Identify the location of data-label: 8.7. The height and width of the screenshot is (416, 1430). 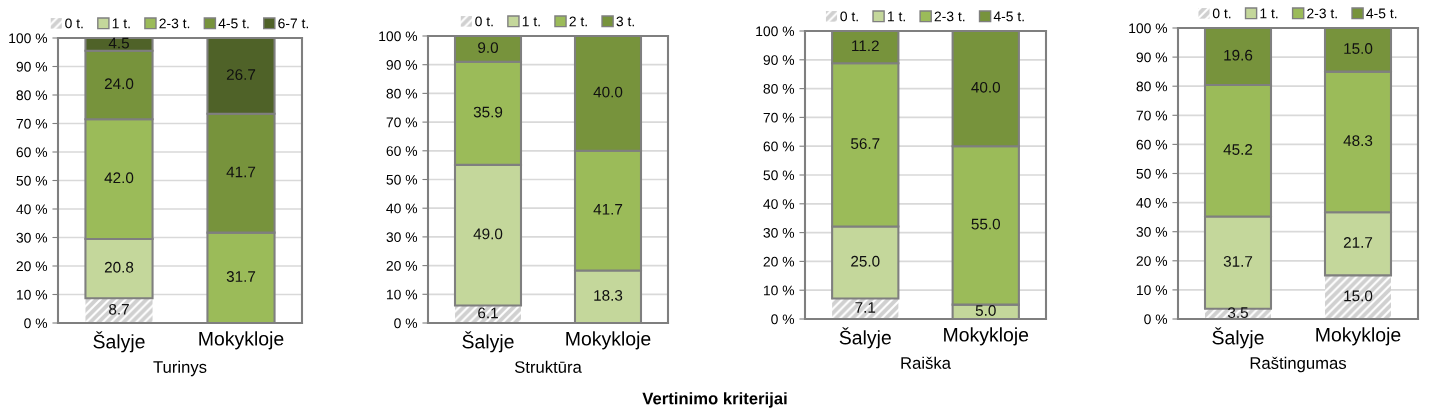
(119, 309).